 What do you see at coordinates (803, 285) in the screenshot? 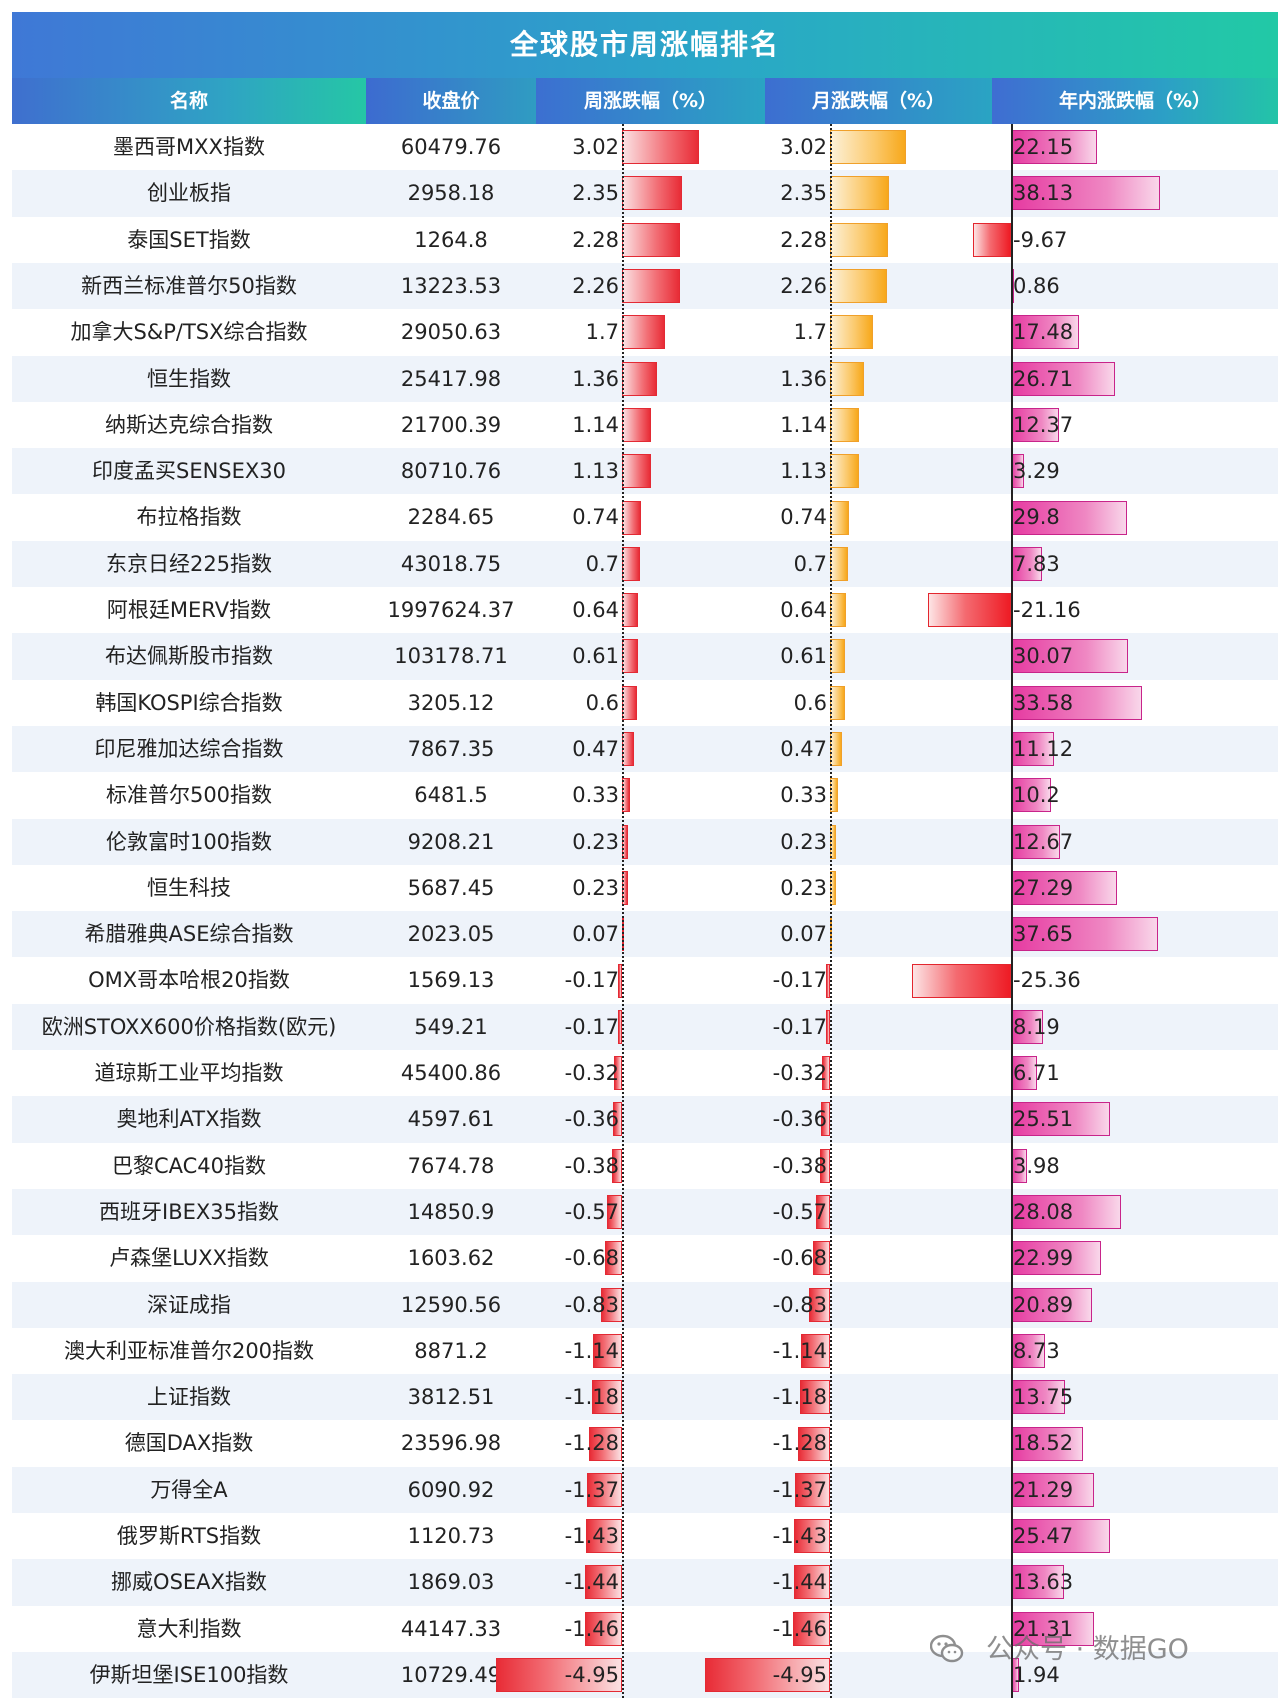
I see `monthly-value: 2.26` at bounding box center [803, 285].